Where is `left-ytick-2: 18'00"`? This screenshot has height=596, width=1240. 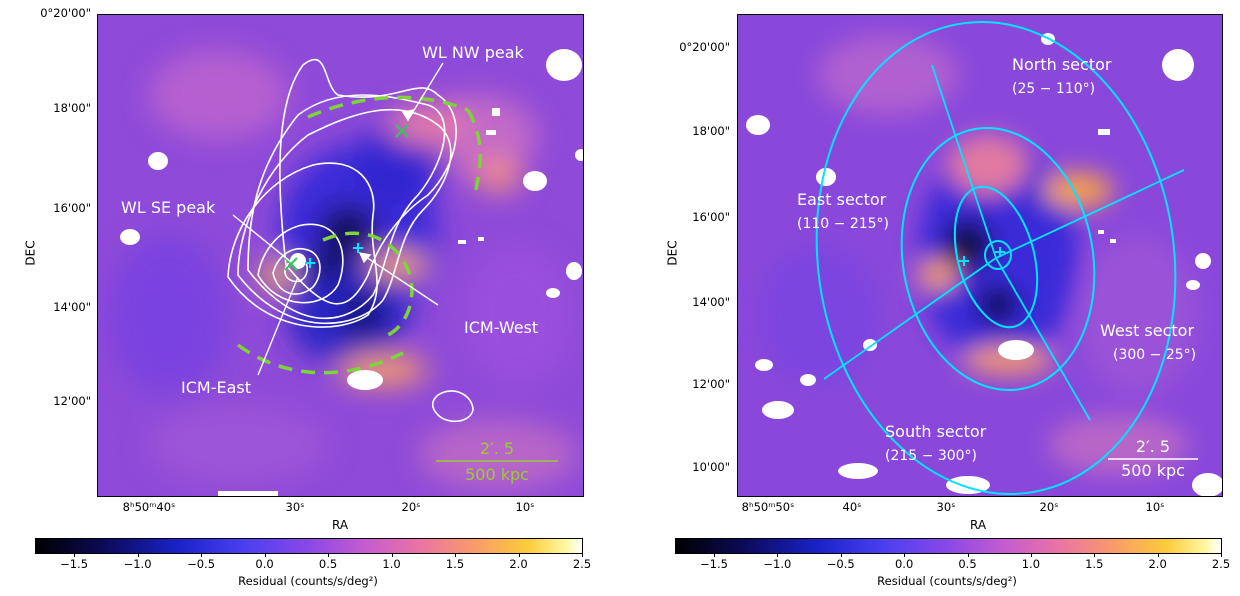 left-ytick-2: 18'00" is located at coordinates (72, 108).